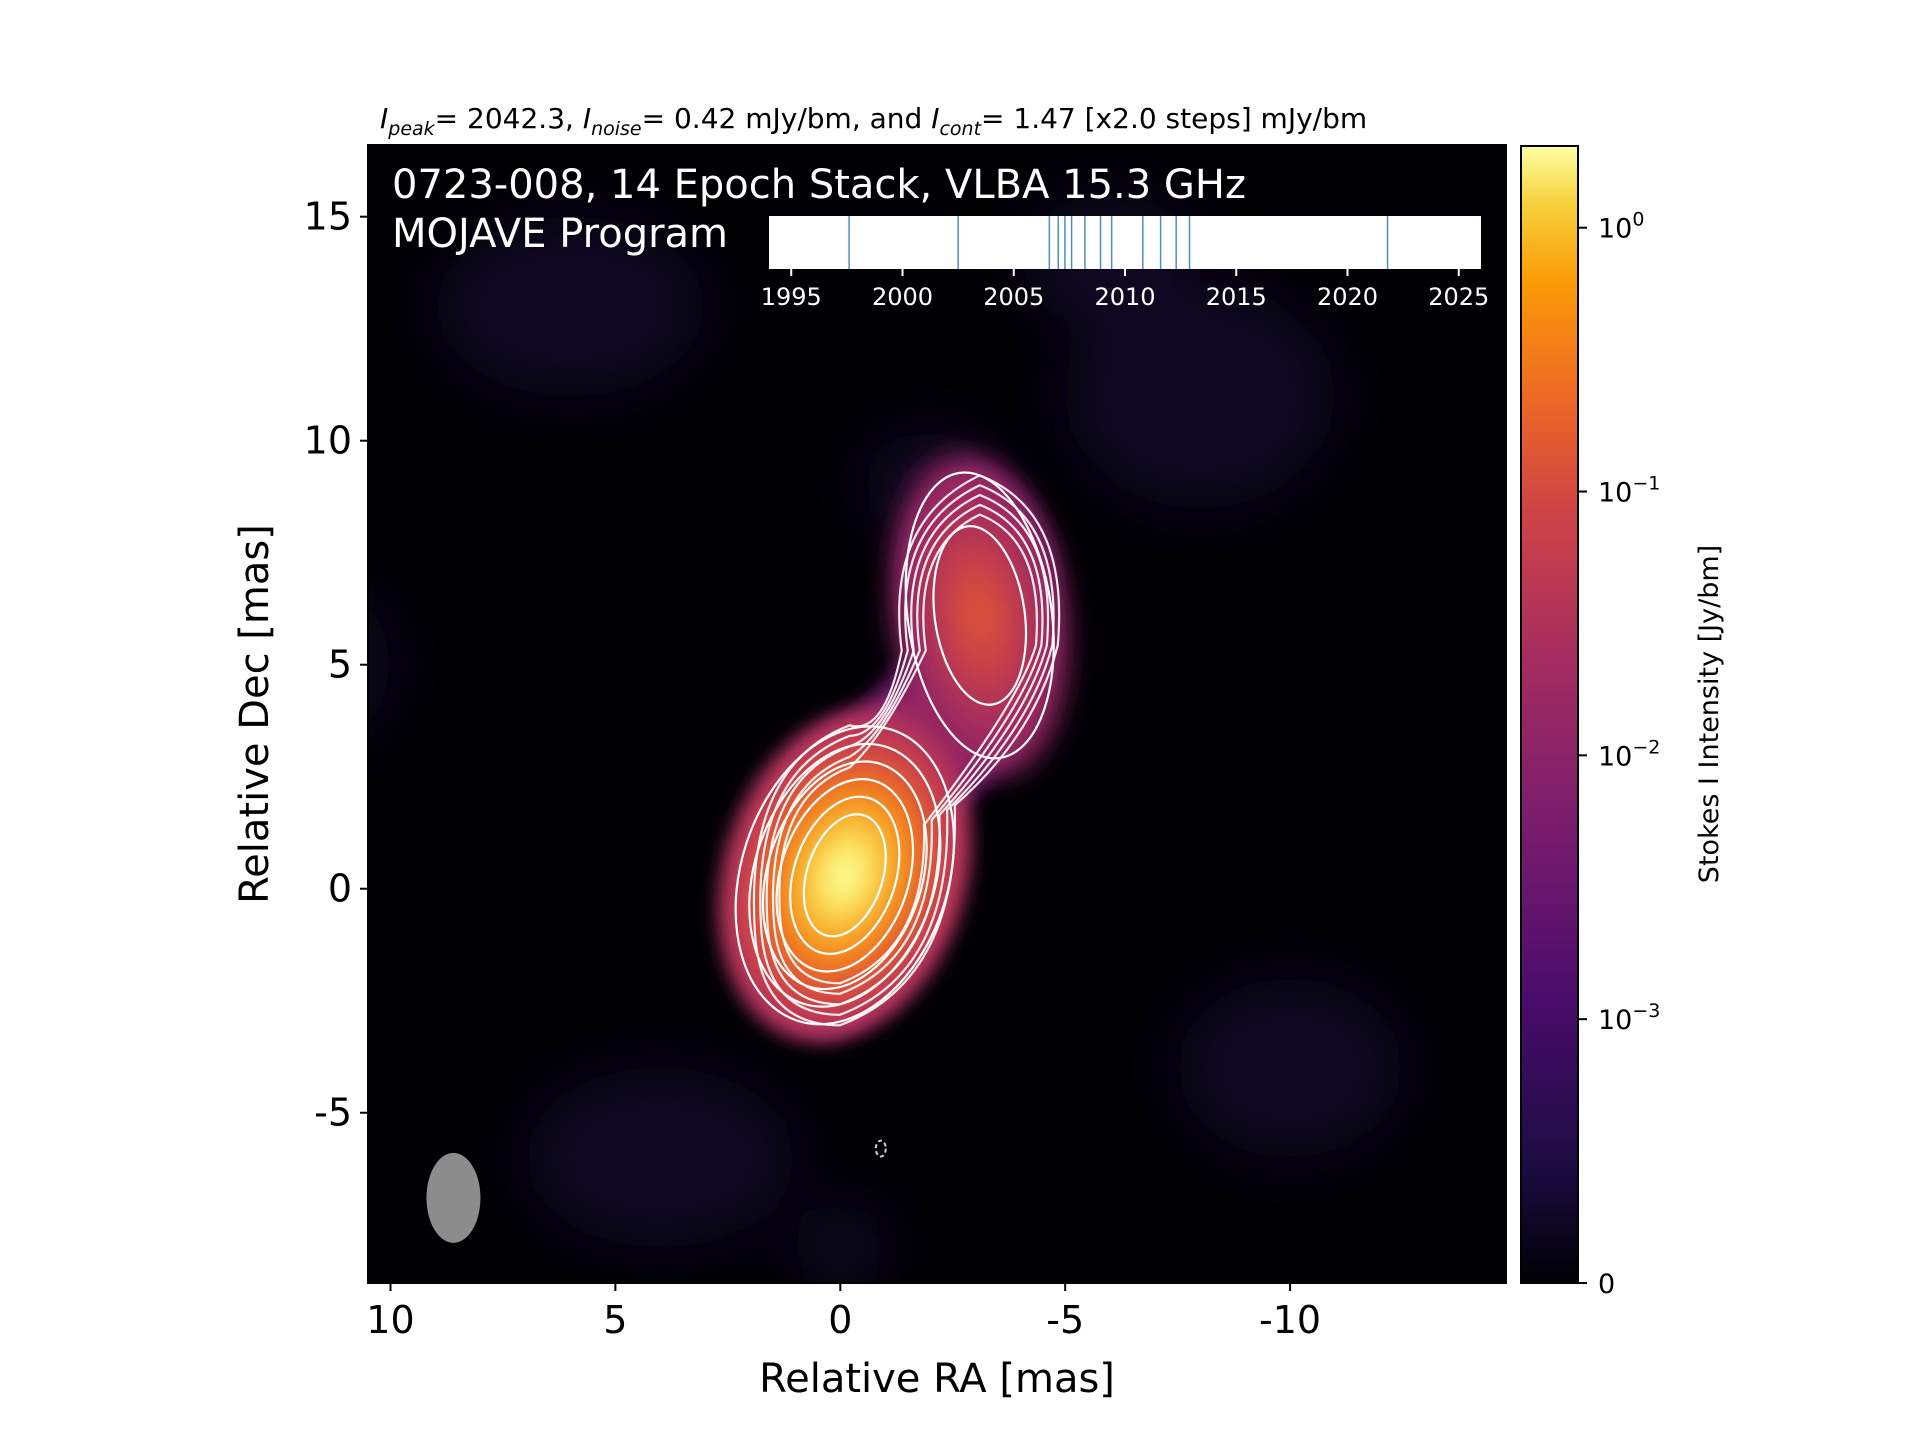 The width and height of the screenshot is (1920, 1440). What do you see at coordinates (255, 714) in the screenshot?
I see `y-axis-label: Relative Dec [mas]` at bounding box center [255, 714].